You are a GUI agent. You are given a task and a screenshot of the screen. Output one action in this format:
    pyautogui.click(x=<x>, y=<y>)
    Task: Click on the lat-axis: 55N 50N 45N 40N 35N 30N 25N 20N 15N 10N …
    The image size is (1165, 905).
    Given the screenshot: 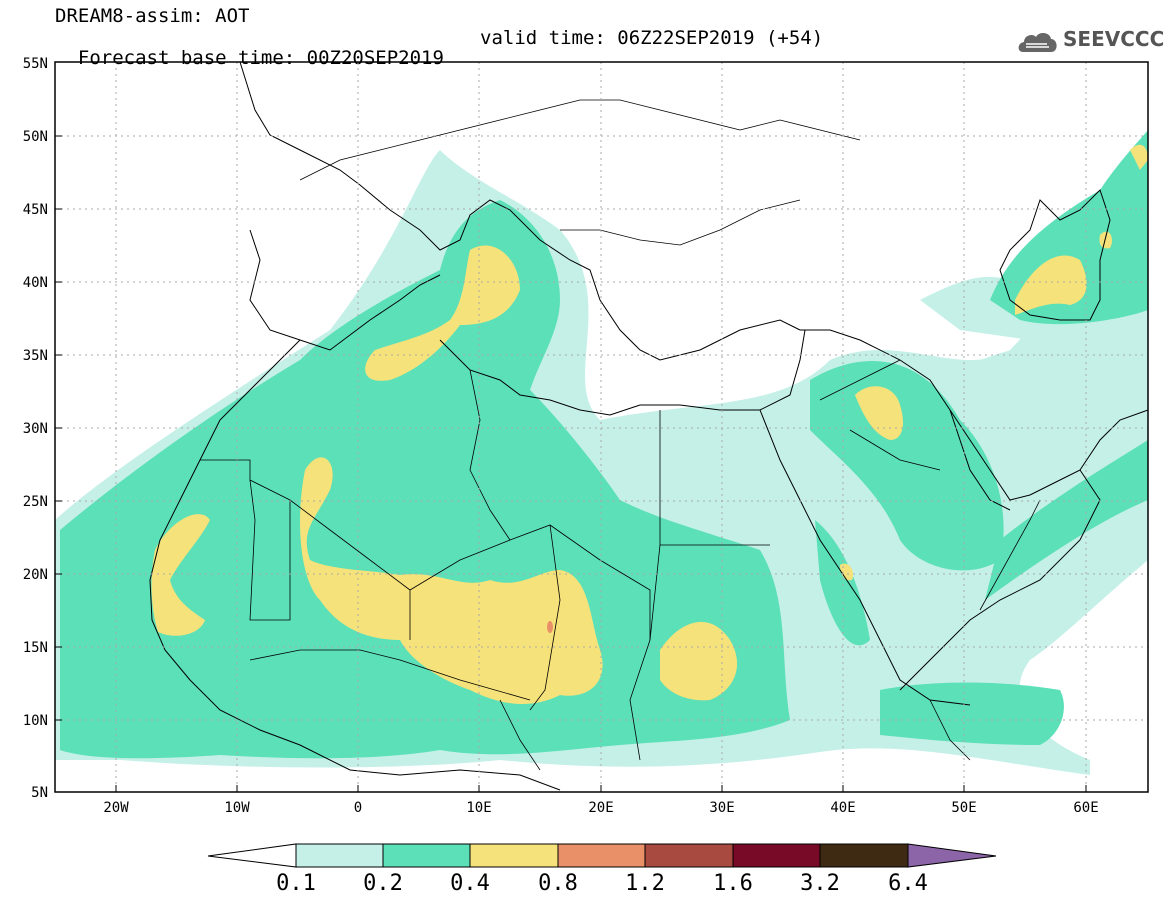 What is the action you would take?
    pyautogui.click(x=35, y=428)
    